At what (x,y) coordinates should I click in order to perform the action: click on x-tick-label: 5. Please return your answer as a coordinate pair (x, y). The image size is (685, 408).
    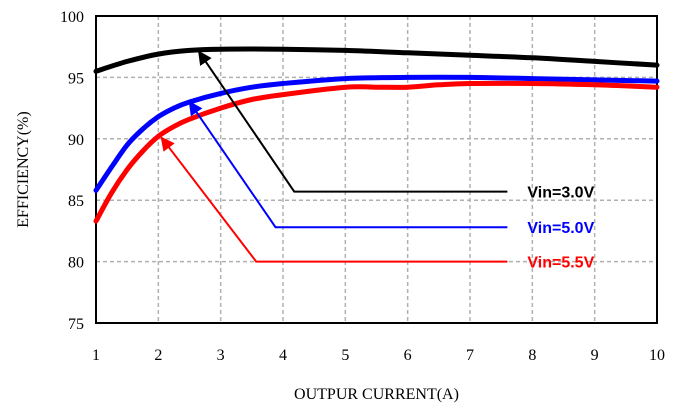
    Looking at the image, I should click on (345, 355).